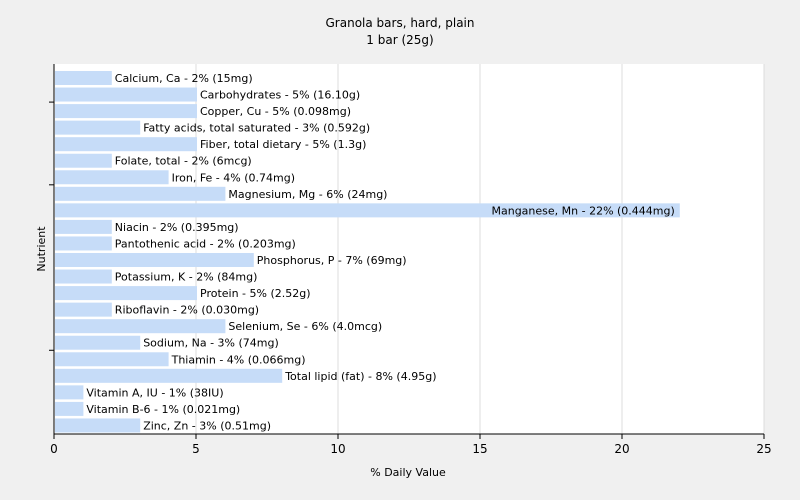 The image size is (800, 500). I want to click on bar-label-20: Vitamin B-6 - 1% (0.021mg), so click(163, 409).